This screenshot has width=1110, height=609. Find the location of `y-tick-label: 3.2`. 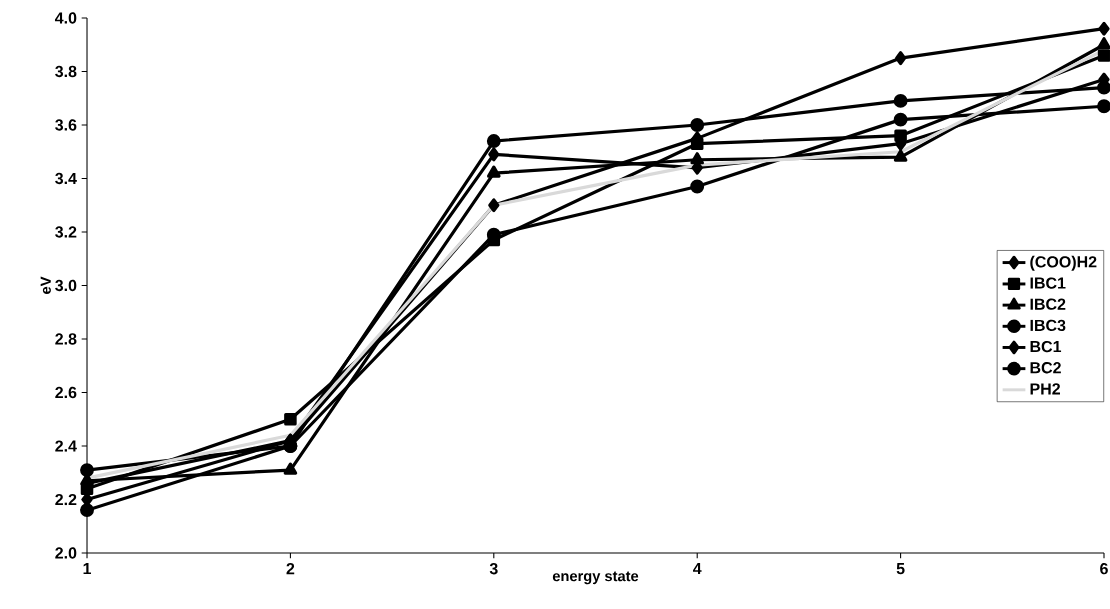

y-tick-label: 3.2 is located at coordinates (66, 232).